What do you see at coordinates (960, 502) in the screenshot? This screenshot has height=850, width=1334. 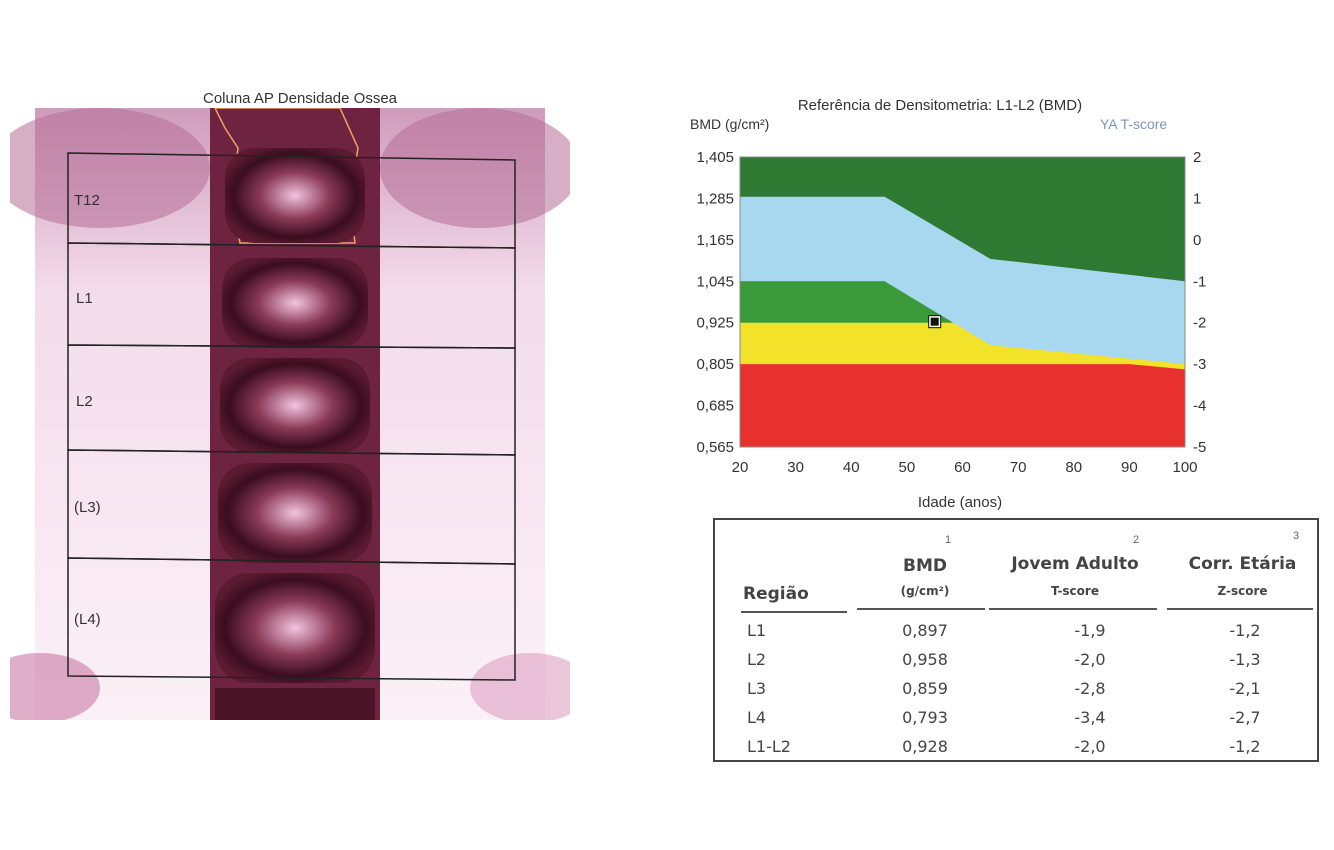 I see `x-axis-label: Idade (anos)` at bounding box center [960, 502].